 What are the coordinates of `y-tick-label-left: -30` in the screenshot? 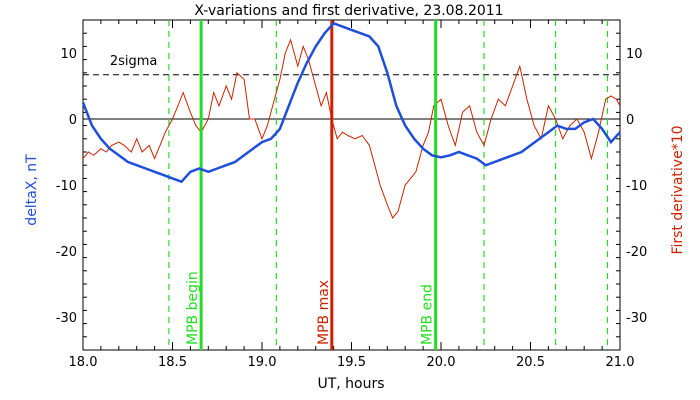 It's located at (66, 318).